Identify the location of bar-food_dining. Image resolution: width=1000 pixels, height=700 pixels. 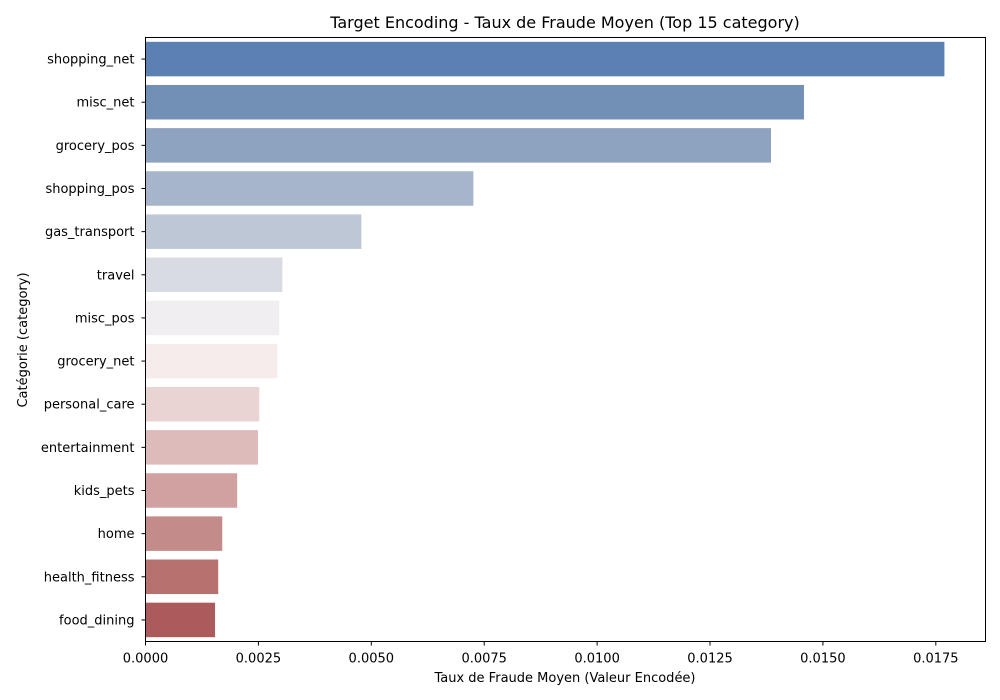
(180, 620).